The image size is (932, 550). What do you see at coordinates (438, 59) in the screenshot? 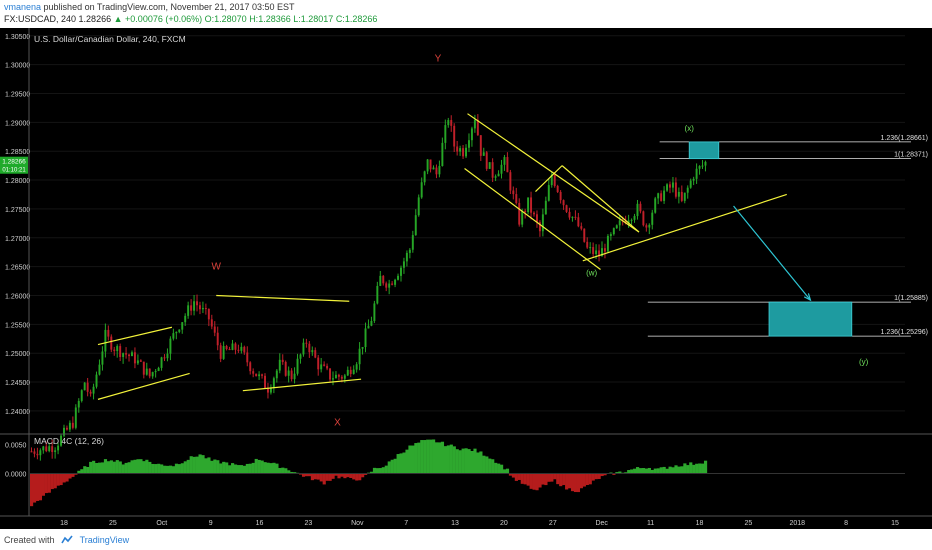
I see `wave-label: Y` at bounding box center [438, 59].